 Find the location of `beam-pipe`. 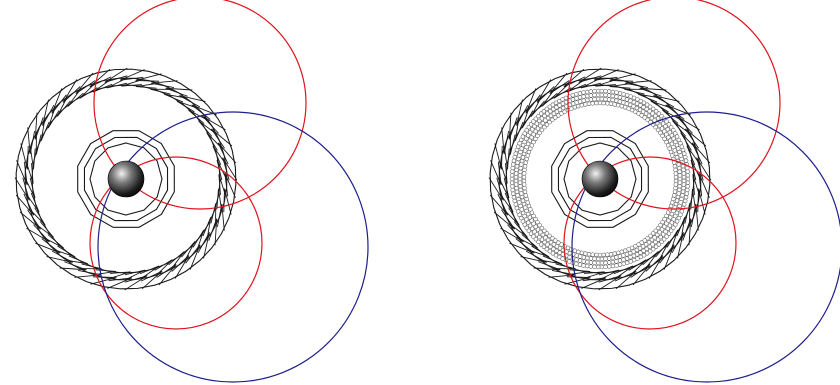

beam-pipe is located at coordinates (600, 179).